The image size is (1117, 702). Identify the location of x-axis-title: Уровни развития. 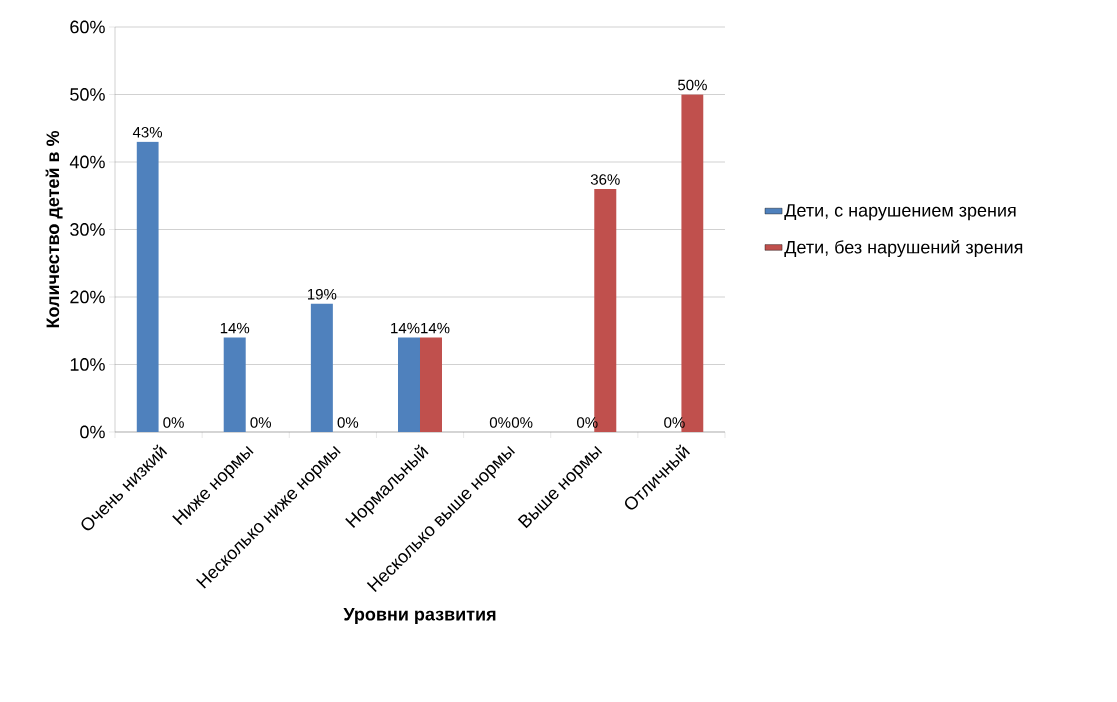
(419, 616).